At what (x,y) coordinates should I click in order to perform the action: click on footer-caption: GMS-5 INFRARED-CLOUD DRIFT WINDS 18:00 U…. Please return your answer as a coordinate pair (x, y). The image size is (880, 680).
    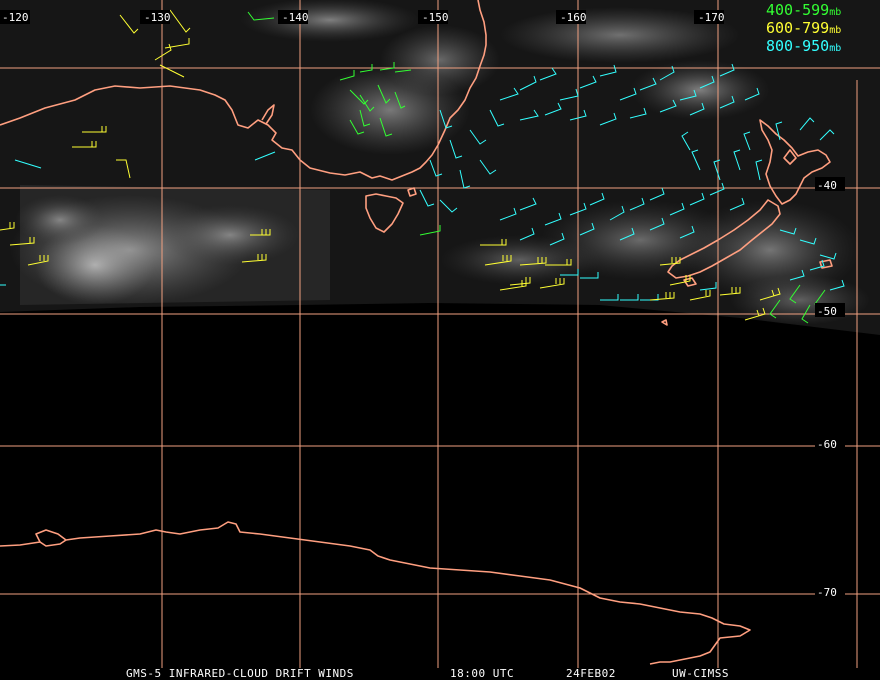
    Looking at the image, I should click on (427, 673).